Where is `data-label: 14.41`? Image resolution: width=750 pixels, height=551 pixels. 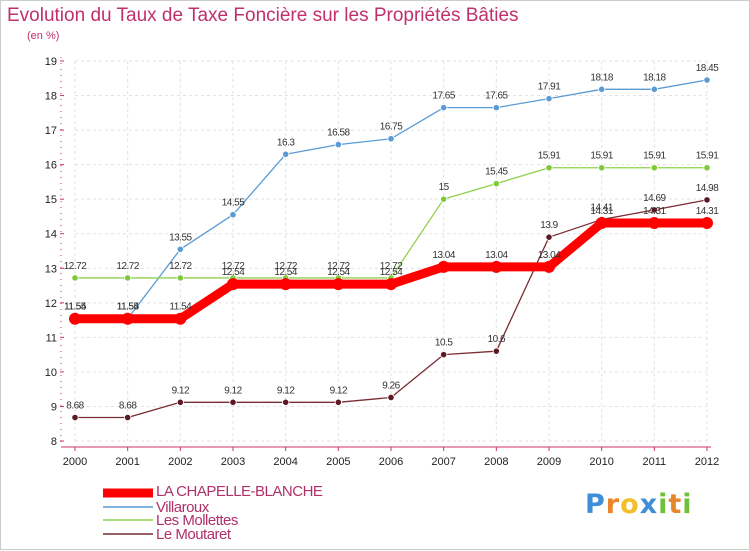 data-label: 14.41 is located at coordinates (601, 208).